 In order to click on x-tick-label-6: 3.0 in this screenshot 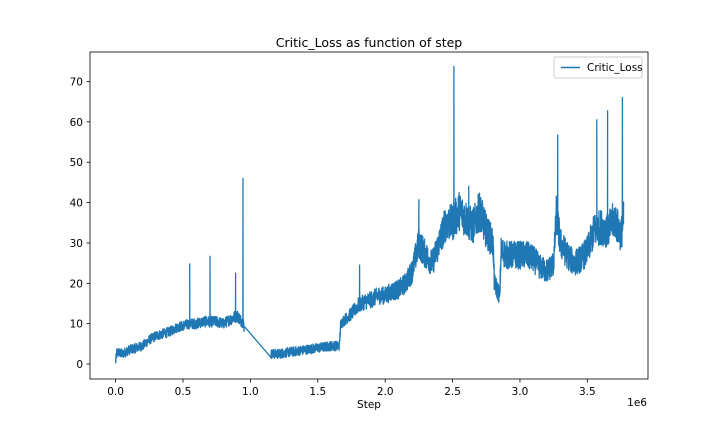, I will do `click(520, 392)`.